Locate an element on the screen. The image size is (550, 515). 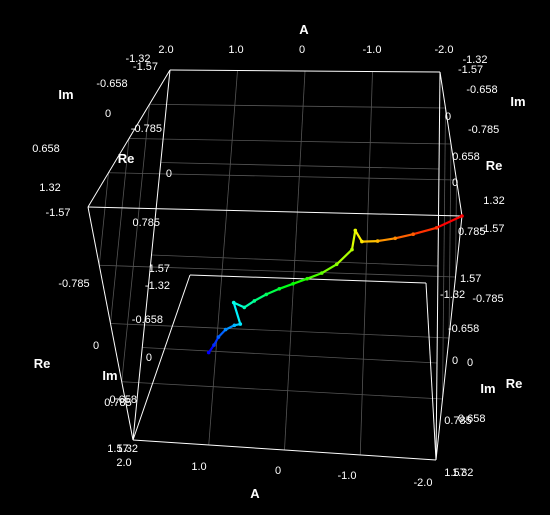
tick-label-re-left: -0.785 is located at coordinates (146, 129).